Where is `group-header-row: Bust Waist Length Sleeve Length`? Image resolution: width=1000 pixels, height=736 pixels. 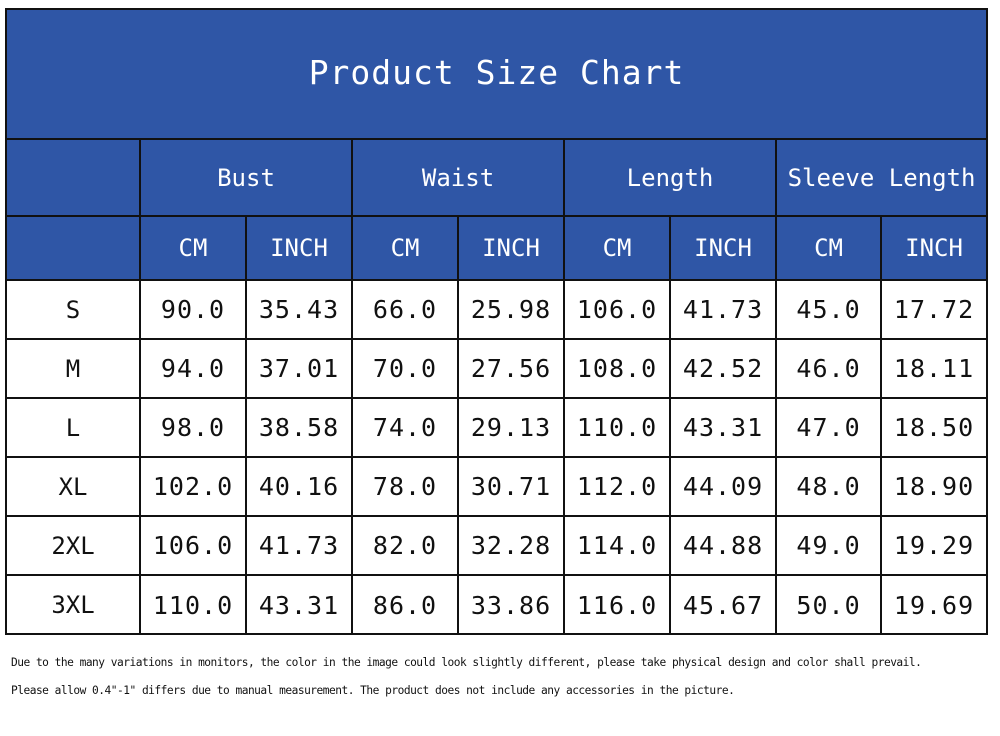 group-header-row: Bust Waist Length Sleeve Length is located at coordinates (497, 178).